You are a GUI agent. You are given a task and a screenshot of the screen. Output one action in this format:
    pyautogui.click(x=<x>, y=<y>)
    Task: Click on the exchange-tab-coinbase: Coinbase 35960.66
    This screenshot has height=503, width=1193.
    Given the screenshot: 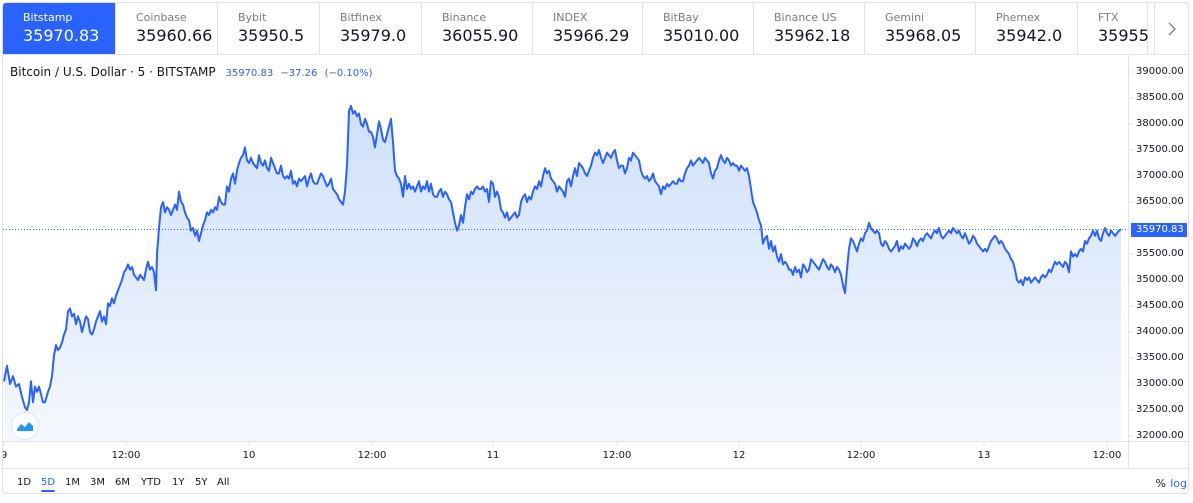 What is the action you would take?
    pyautogui.click(x=167, y=28)
    